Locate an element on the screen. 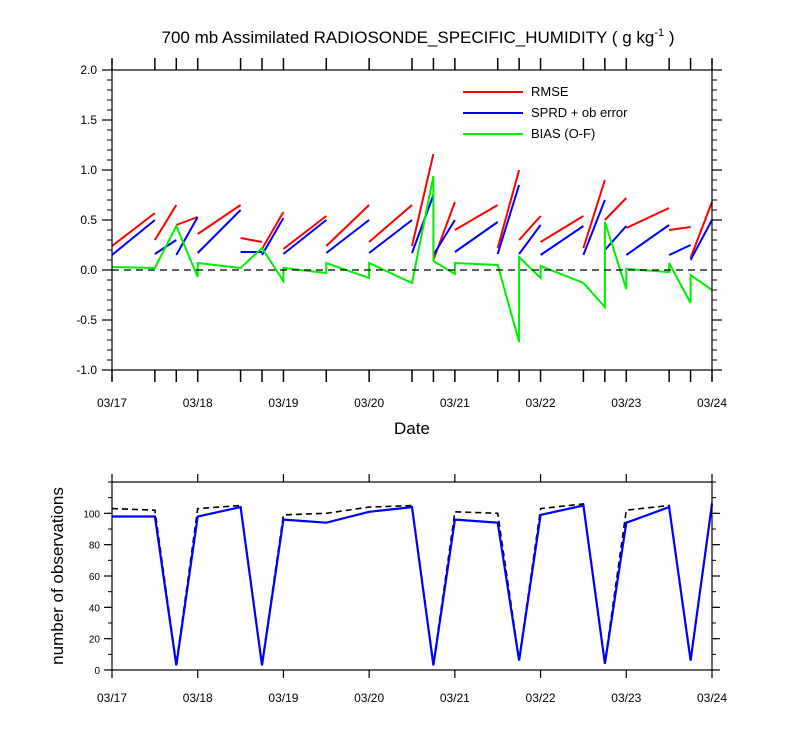  x-tick-label: 03/22 is located at coordinates (541, 403).